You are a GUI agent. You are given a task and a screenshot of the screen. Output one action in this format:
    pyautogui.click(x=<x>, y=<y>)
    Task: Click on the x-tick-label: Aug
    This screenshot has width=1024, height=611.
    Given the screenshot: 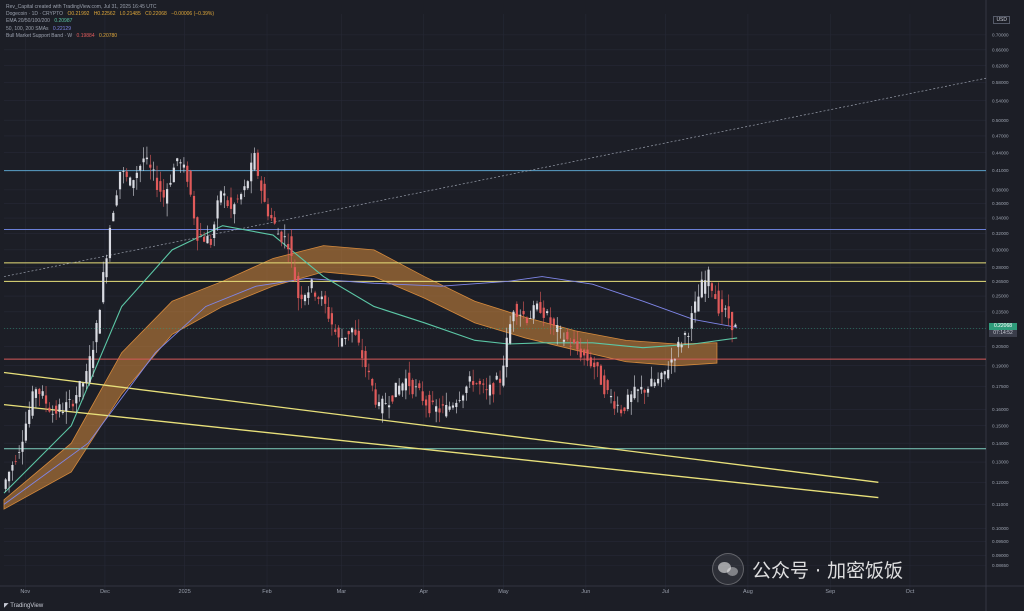 What is the action you would take?
    pyautogui.click(x=748, y=592)
    